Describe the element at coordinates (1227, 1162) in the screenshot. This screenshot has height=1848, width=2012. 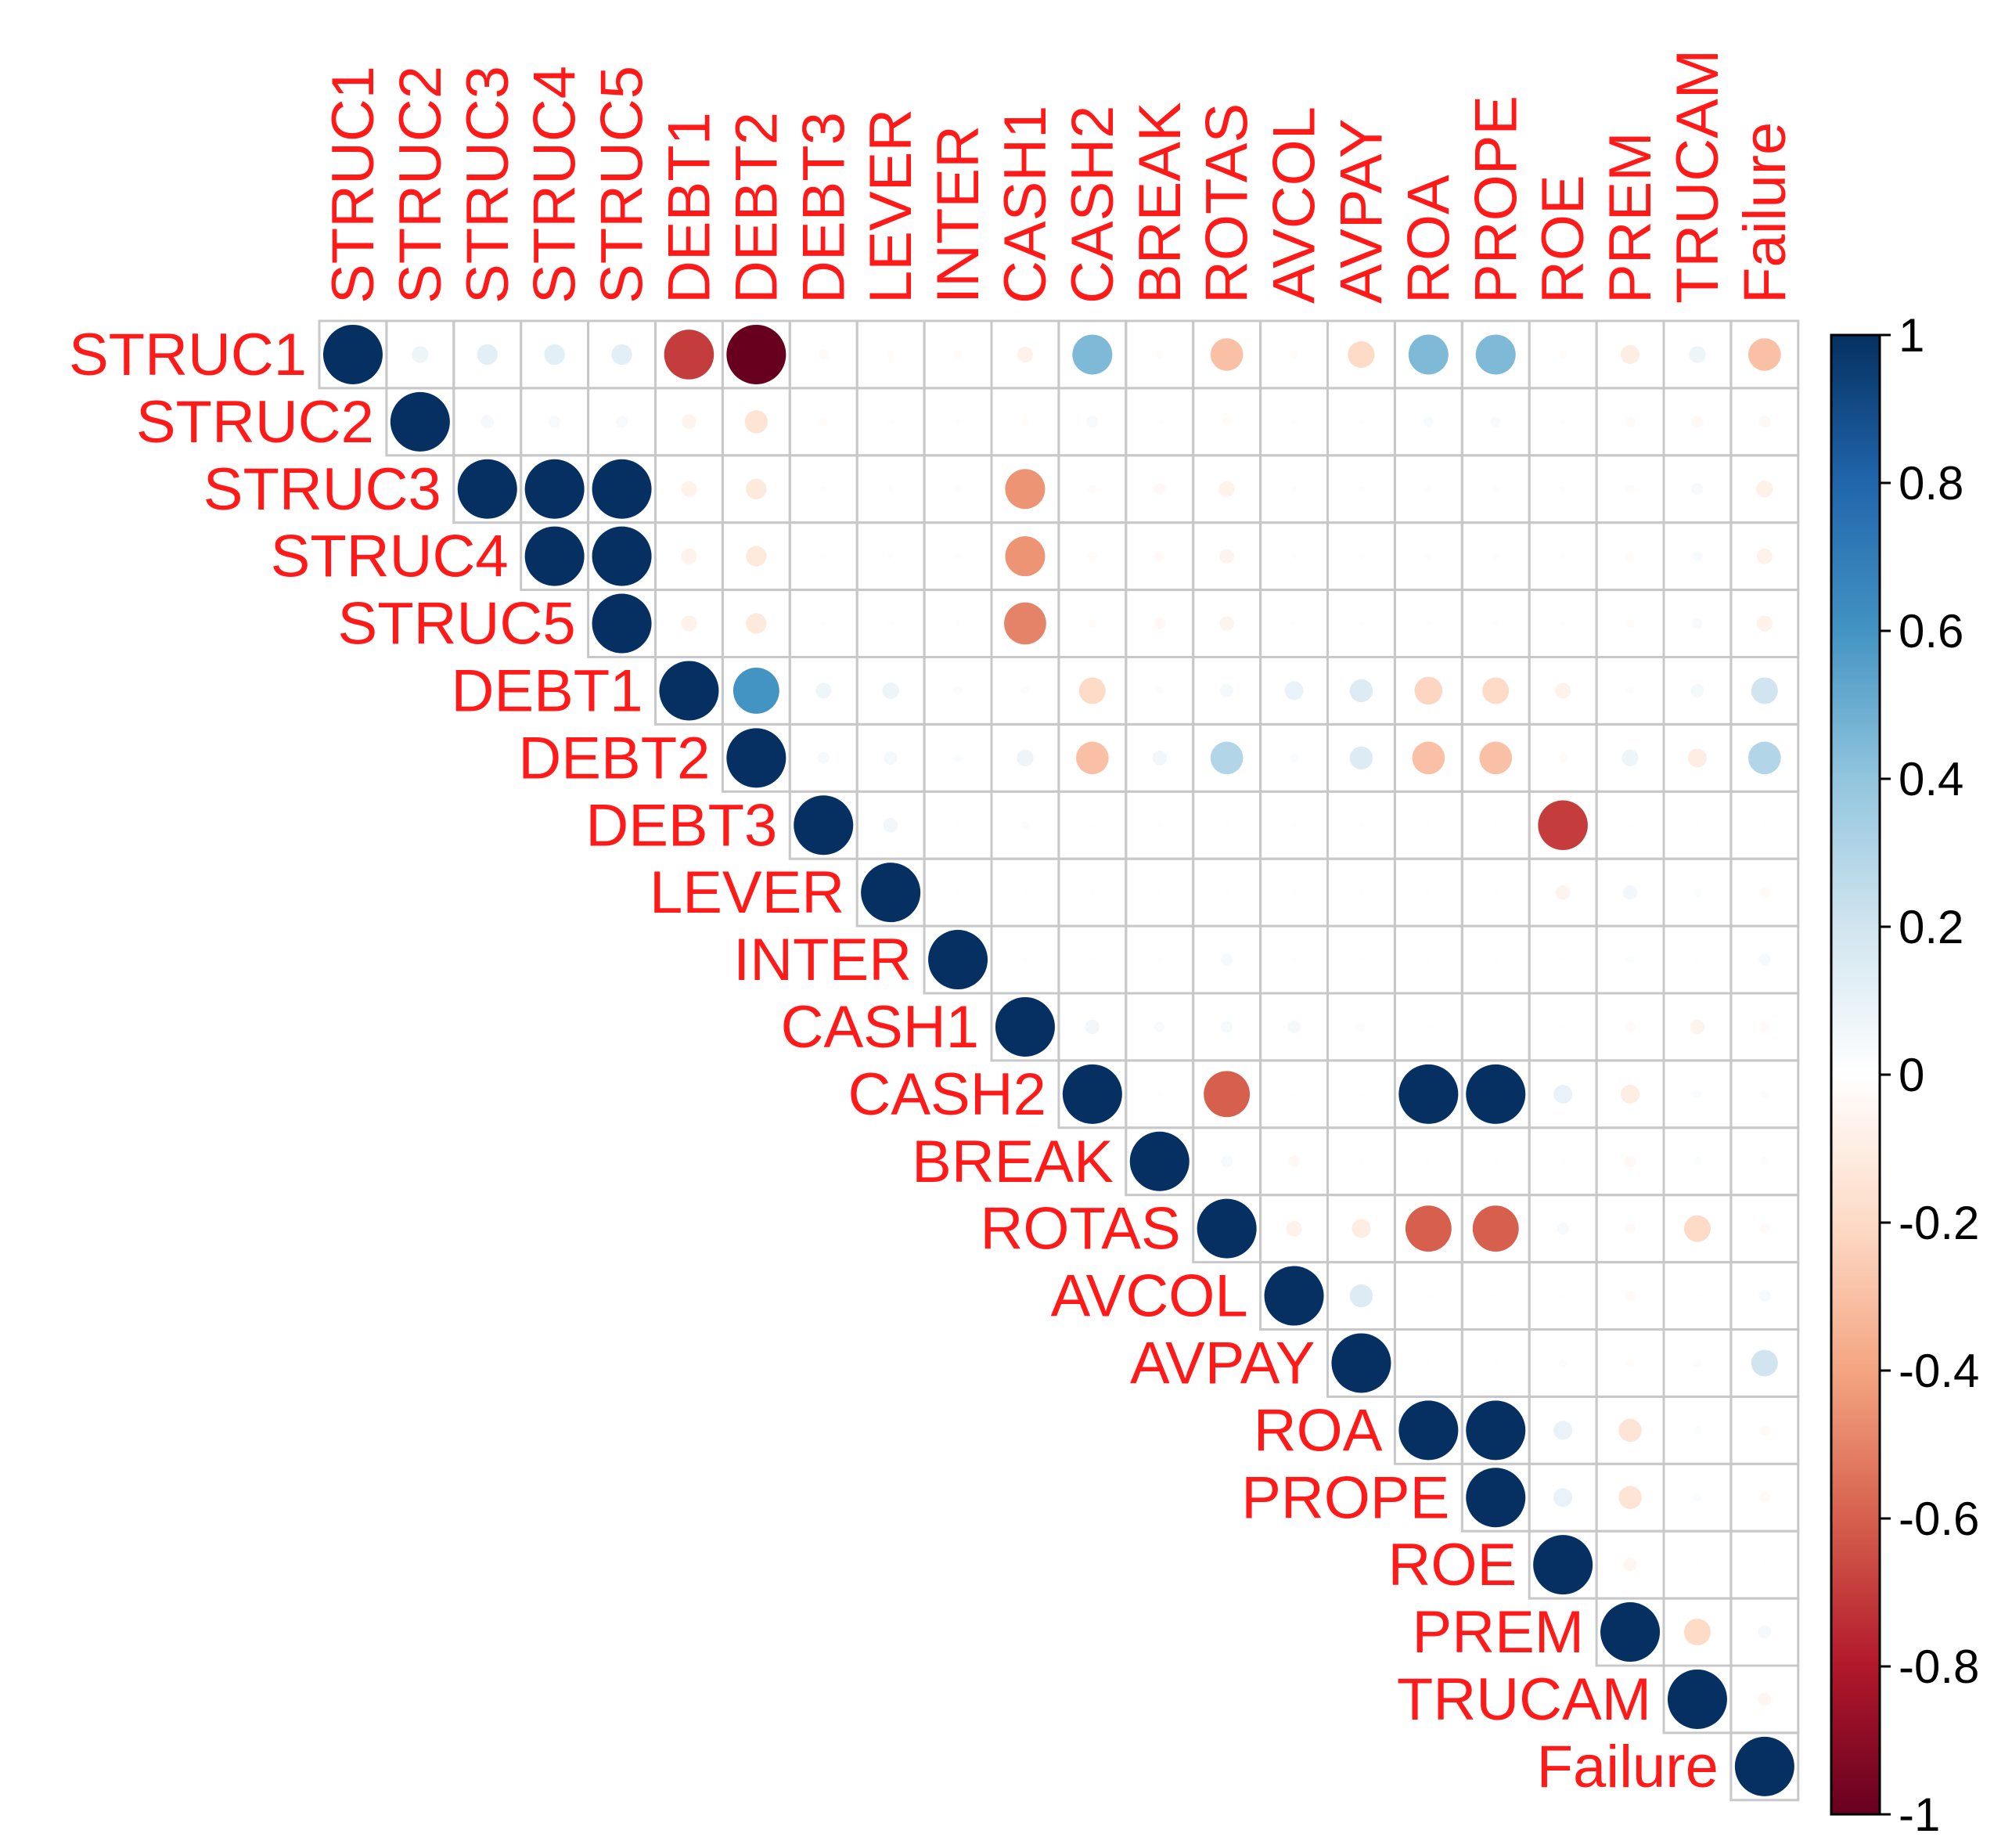
I see `corr-circle-BREAK-ROTAS` at that location.